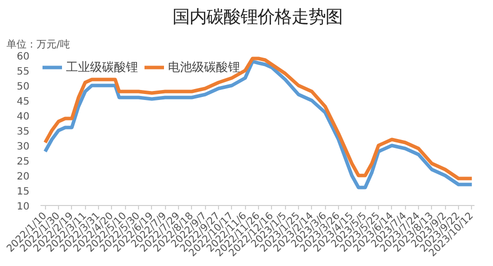  Describe the element at coordinates (23, 102) in the screenshot. I see `y-tick-label: 45` at that location.